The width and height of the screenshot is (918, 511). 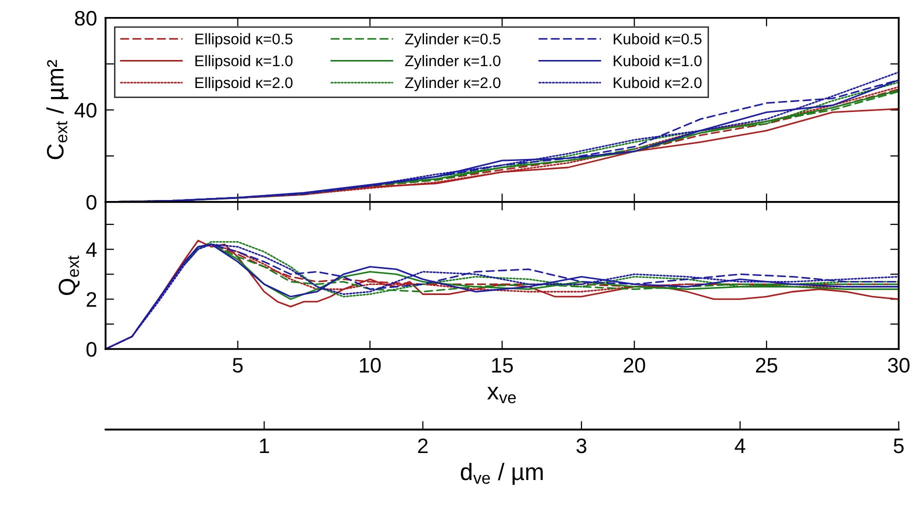 What do you see at coordinates (581, 446) in the screenshot?
I see `x2-tick-label: 3` at bounding box center [581, 446].